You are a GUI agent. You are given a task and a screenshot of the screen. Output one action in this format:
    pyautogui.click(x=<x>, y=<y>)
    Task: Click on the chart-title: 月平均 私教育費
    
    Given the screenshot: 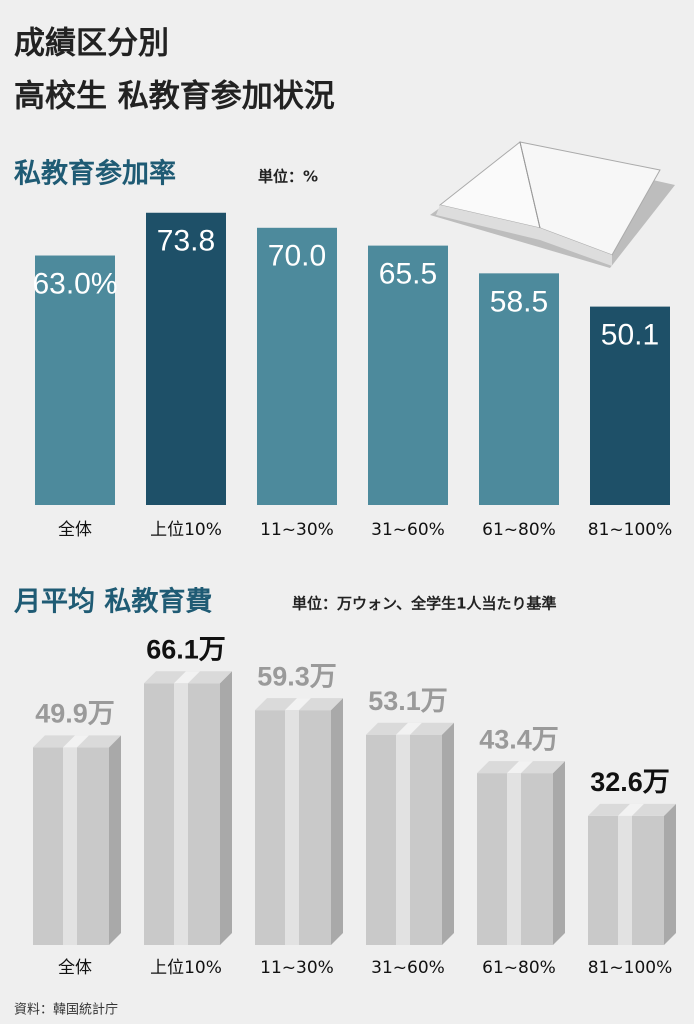 What is the action you would take?
    pyautogui.click(x=112, y=602)
    